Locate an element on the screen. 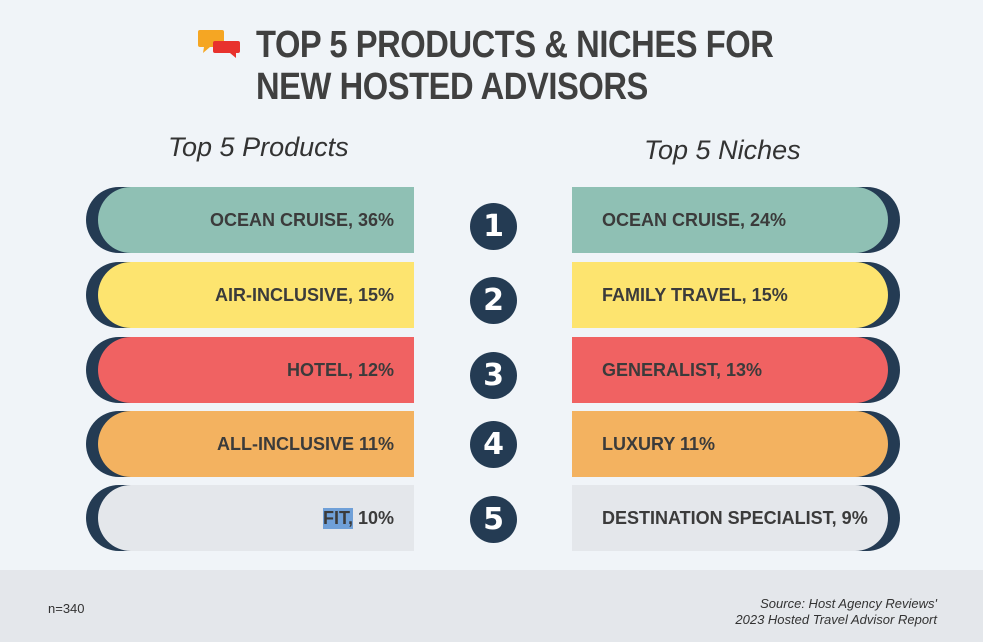 This screenshot has height=642, width=983. niches-heading: Top 5 Niches is located at coordinates (722, 150).